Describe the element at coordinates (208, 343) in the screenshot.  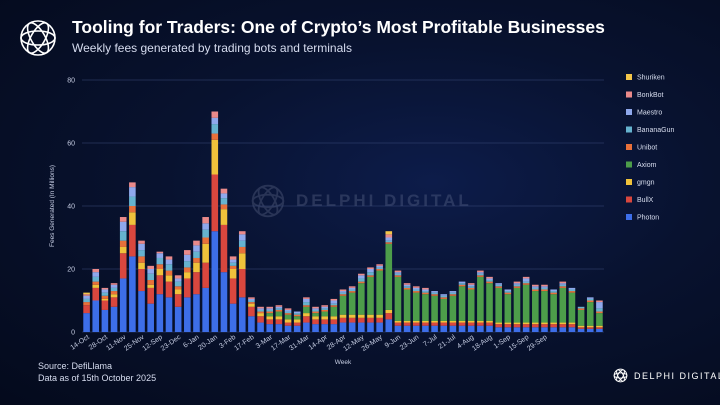
I see `x-tick-label: 20-Jan` at that location.